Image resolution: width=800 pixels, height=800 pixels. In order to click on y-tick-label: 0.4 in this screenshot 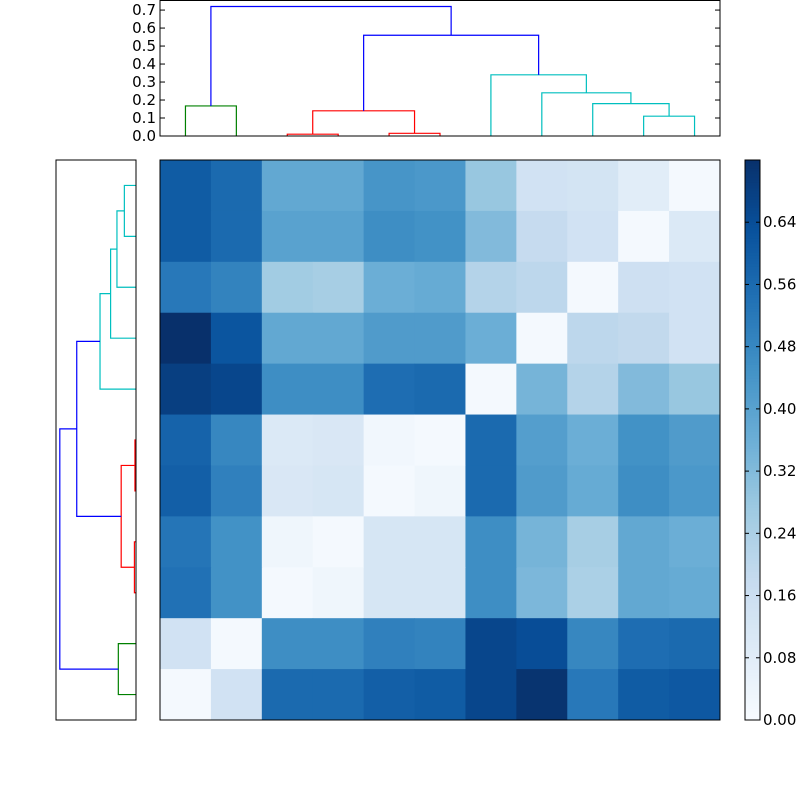, I will do `click(144, 64)`.